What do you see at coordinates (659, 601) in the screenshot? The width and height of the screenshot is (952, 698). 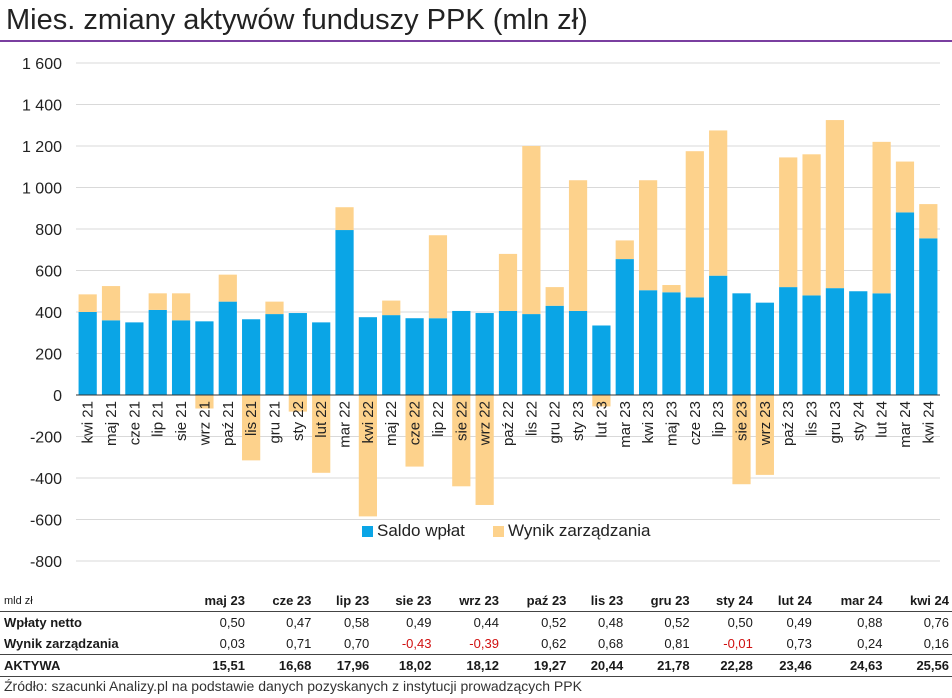 I see `table-column-header: gru 23` at bounding box center [659, 601].